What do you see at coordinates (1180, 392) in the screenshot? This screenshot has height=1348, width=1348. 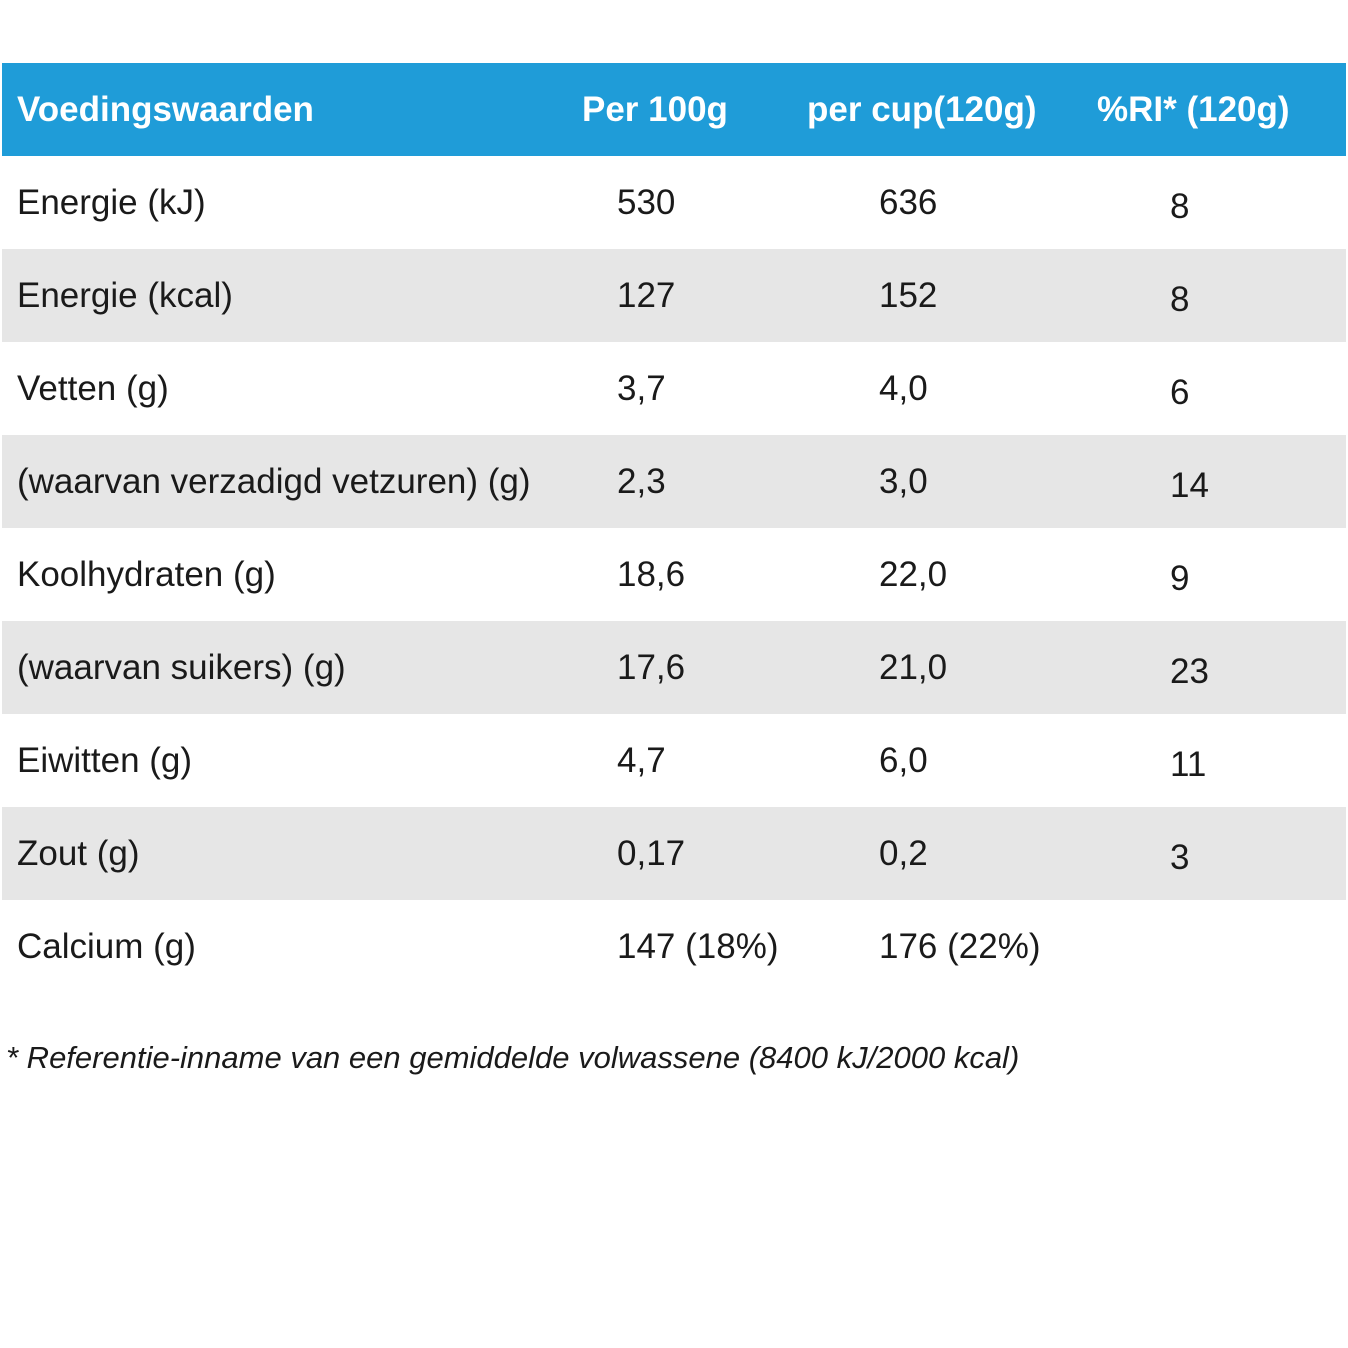 I see `ri-value: 6` at bounding box center [1180, 392].